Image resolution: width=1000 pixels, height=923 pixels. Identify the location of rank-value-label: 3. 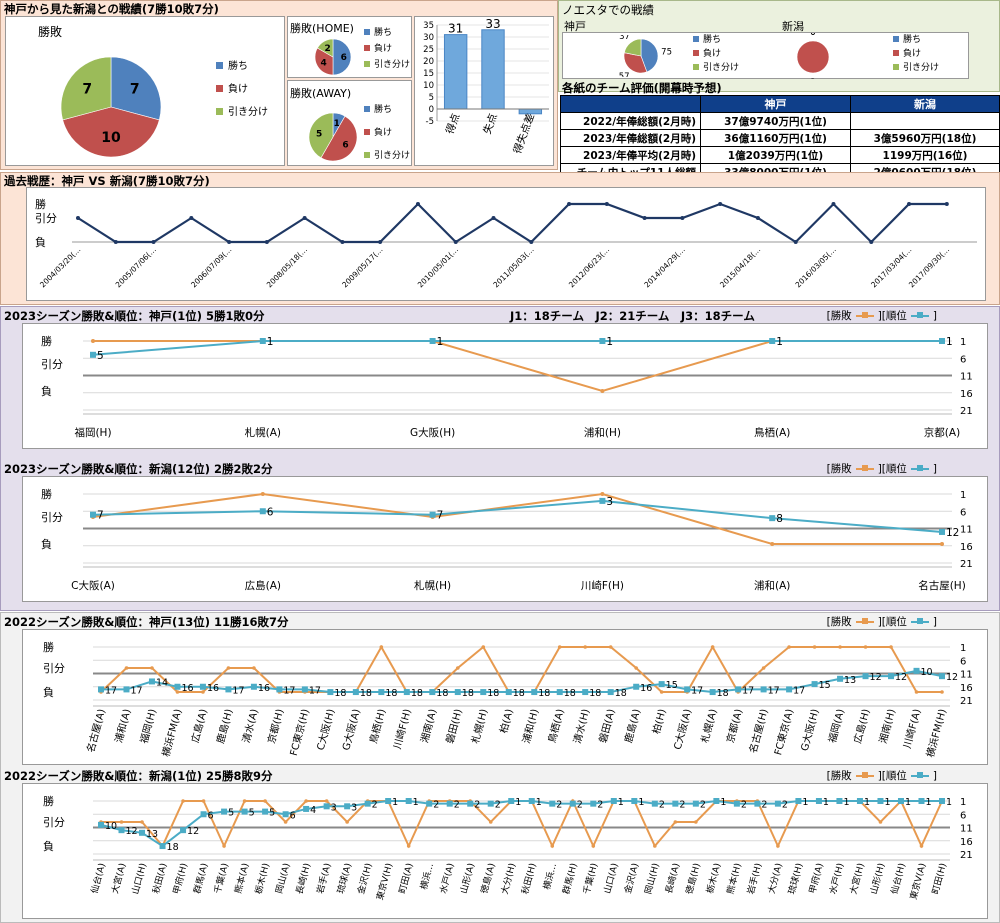
(609, 502).